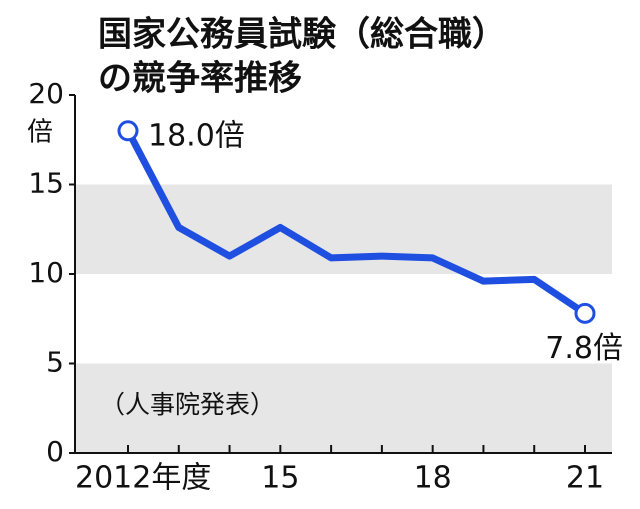  What do you see at coordinates (280, 478) in the screenshot?
I see `x-tick-label: 15` at bounding box center [280, 478].